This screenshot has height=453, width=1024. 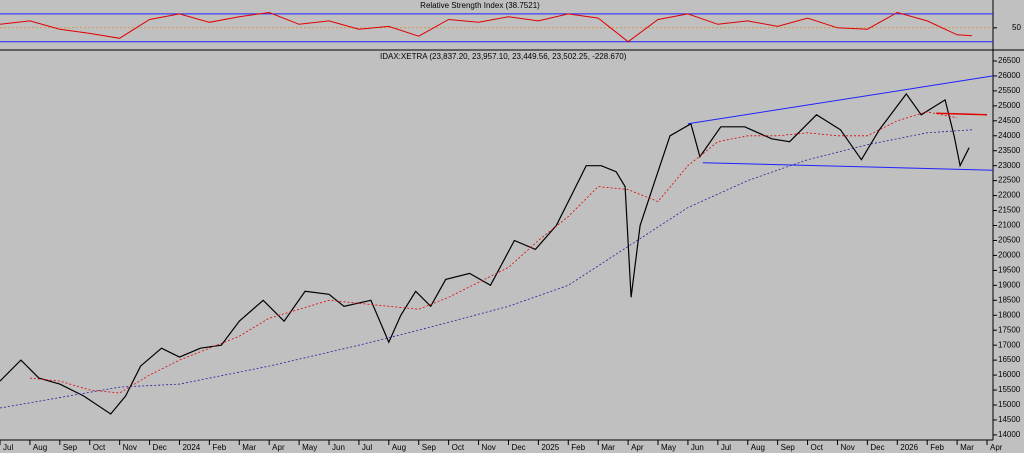 I want to click on y-tick-label: 25500, so click(x=1009, y=90).